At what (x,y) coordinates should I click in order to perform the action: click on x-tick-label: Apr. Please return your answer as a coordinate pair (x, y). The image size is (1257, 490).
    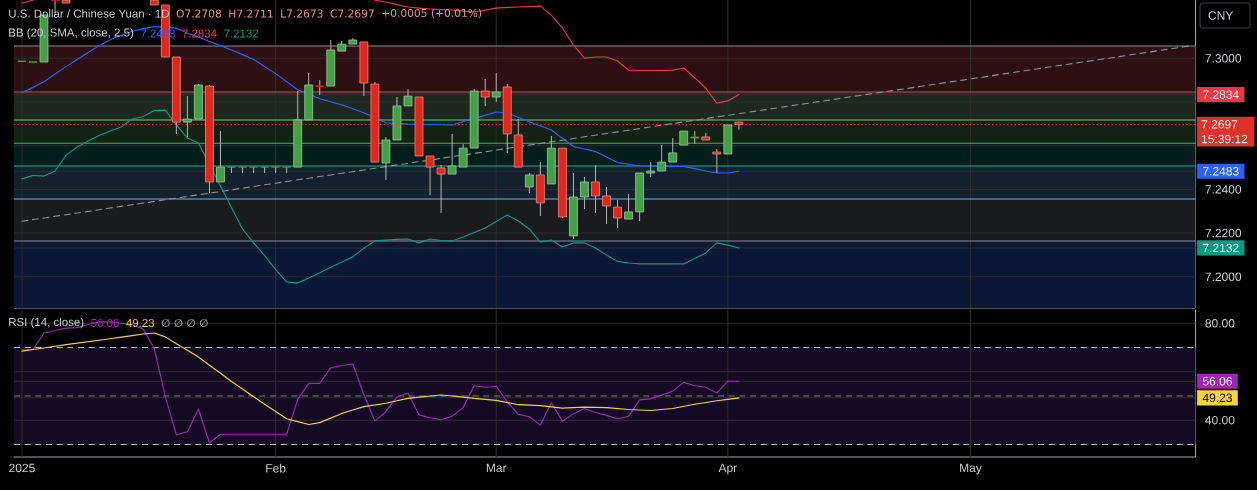
    Looking at the image, I should click on (727, 469).